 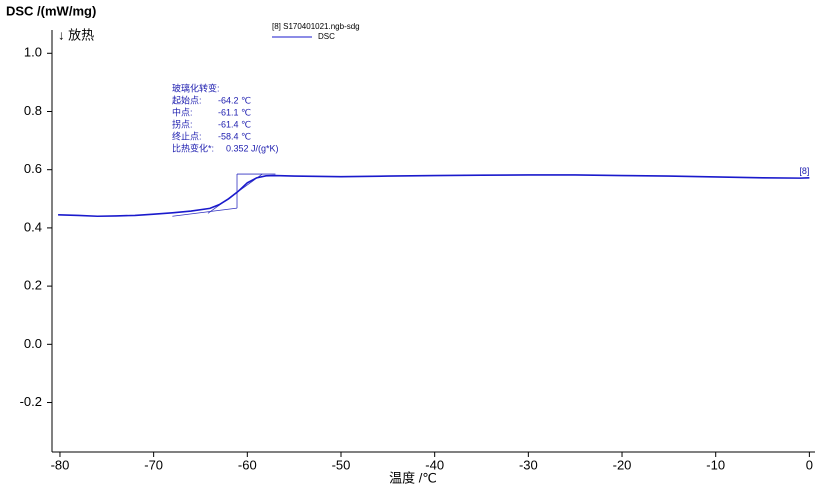 What do you see at coordinates (234, 124) in the screenshot?
I see `annotation-value: -61.4 ℃` at bounding box center [234, 124].